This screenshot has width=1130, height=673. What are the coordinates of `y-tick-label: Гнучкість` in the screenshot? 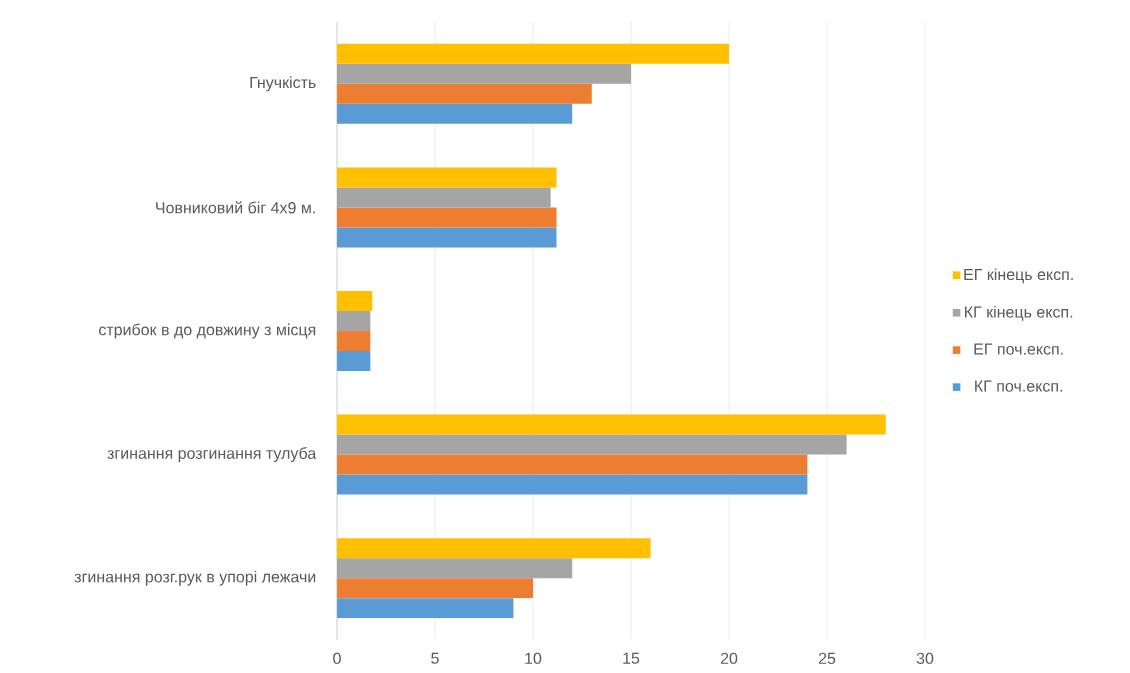 It's located at (283, 84).